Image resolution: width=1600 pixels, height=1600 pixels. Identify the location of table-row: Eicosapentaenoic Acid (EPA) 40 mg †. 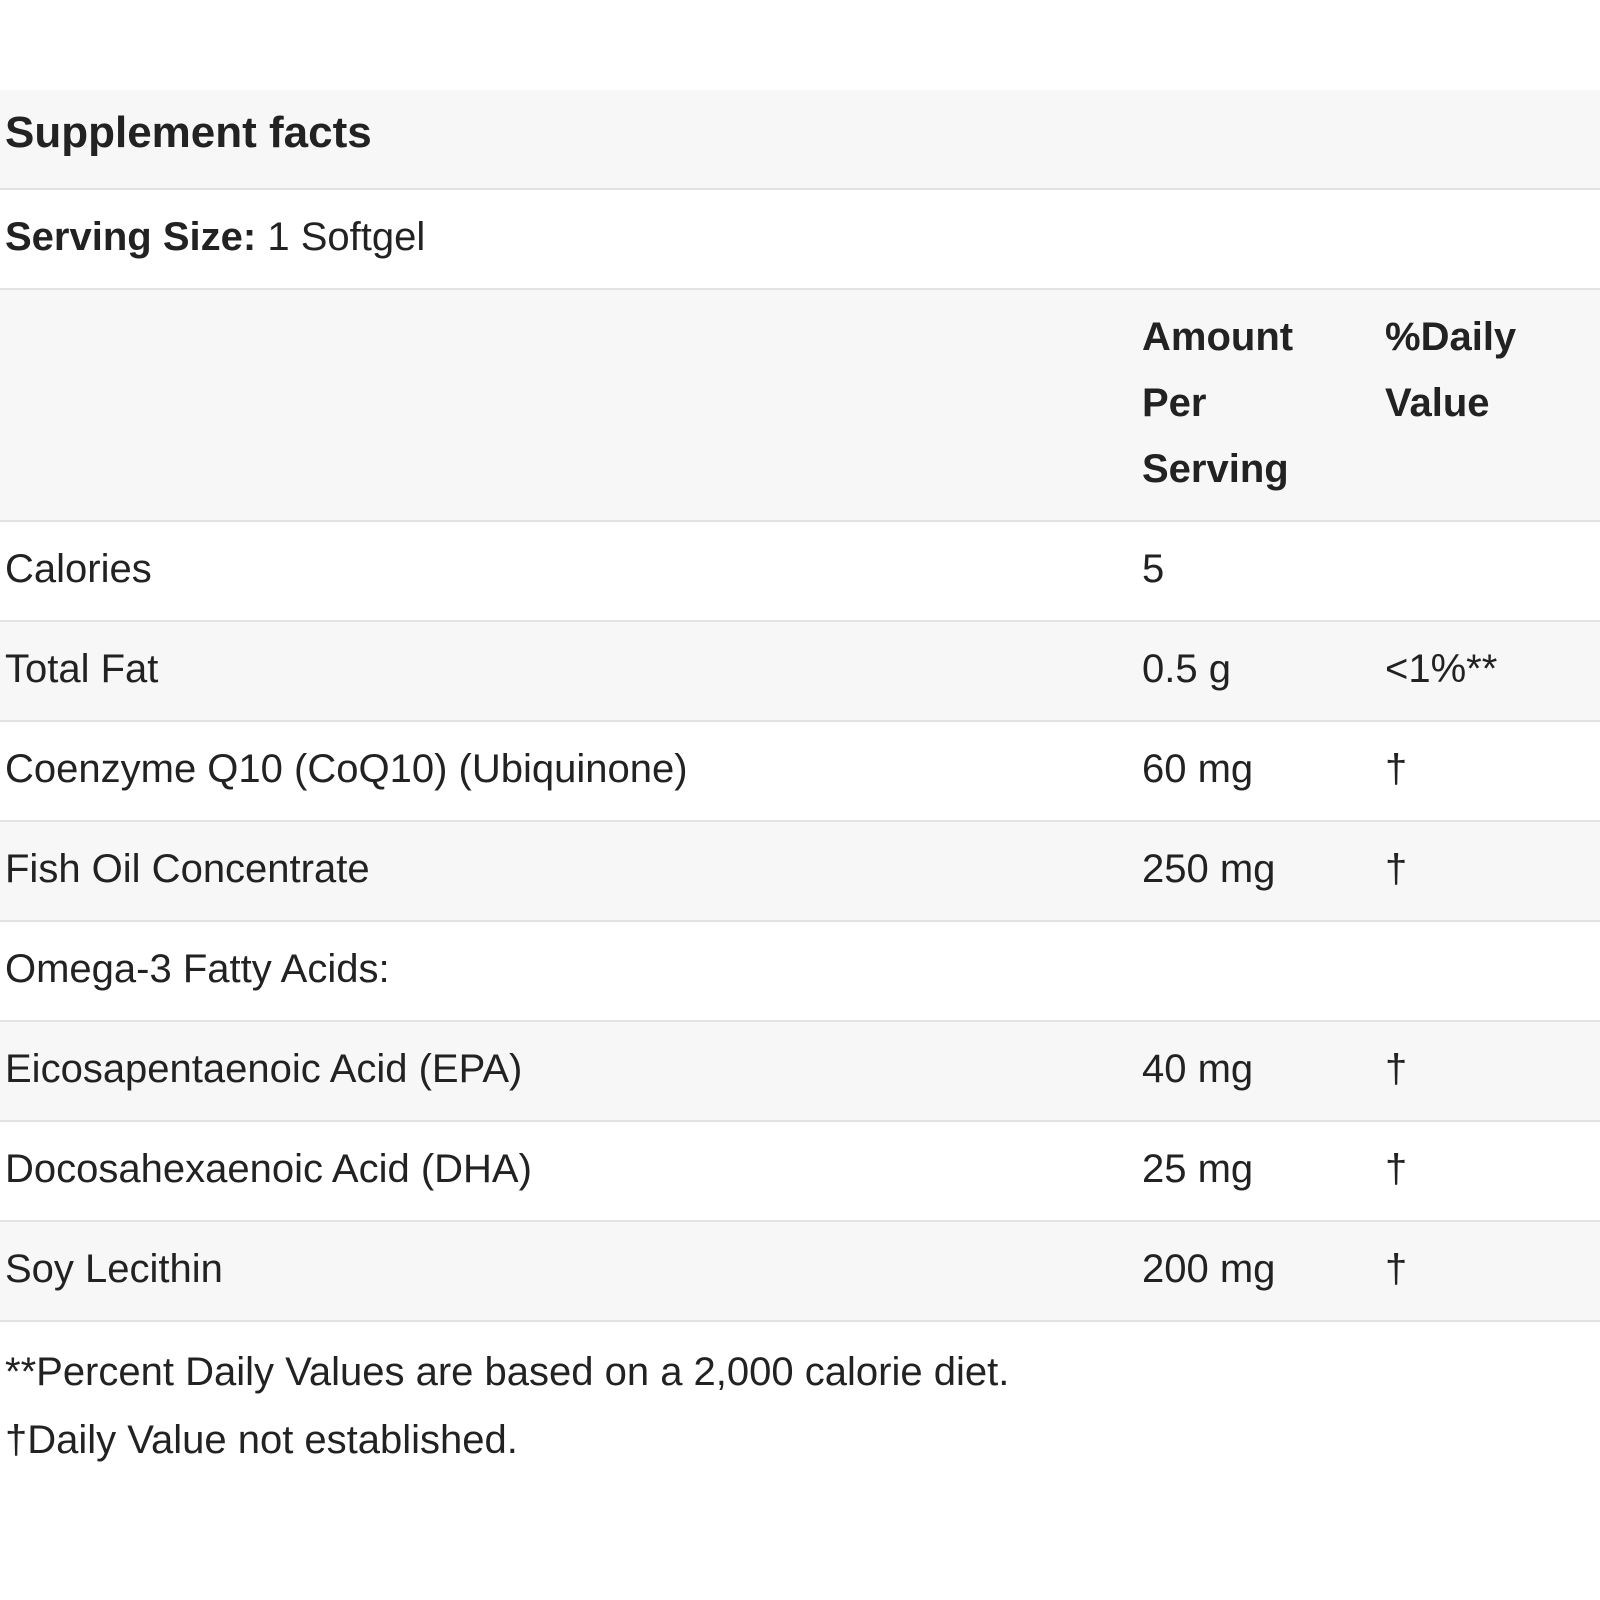
(800, 1072).